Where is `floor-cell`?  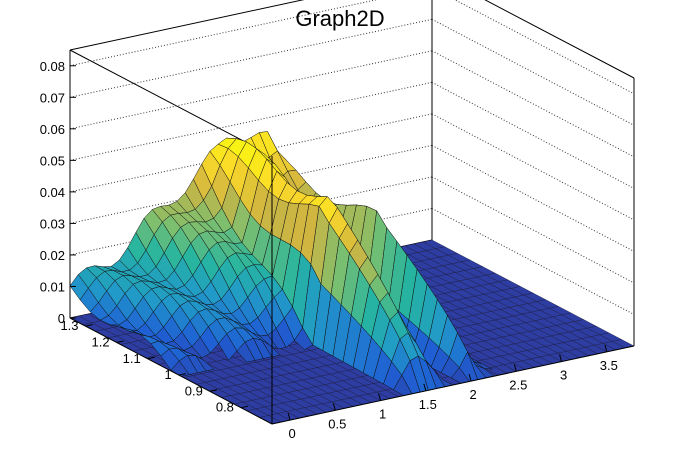 floor-cell is located at coordinates (434, 244).